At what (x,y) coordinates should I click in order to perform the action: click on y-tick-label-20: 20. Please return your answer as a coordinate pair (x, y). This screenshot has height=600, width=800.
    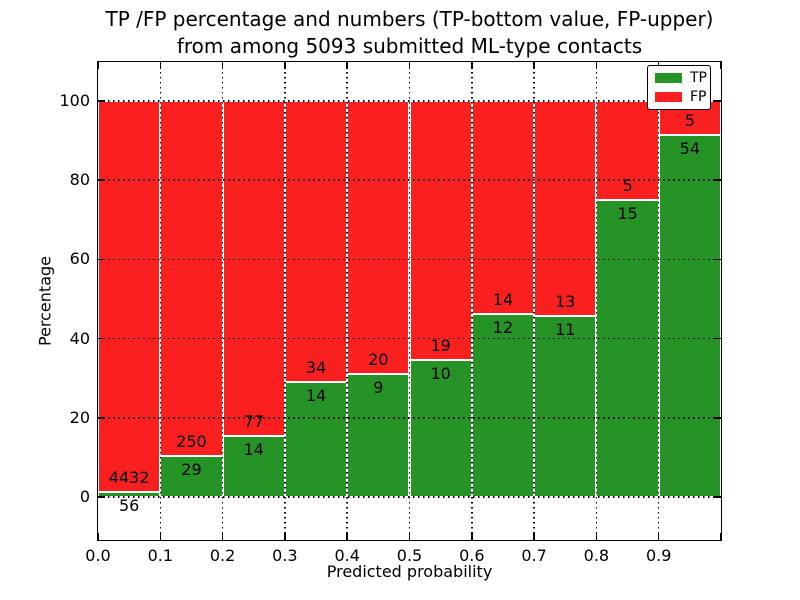
    Looking at the image, I should click on (79, 417).